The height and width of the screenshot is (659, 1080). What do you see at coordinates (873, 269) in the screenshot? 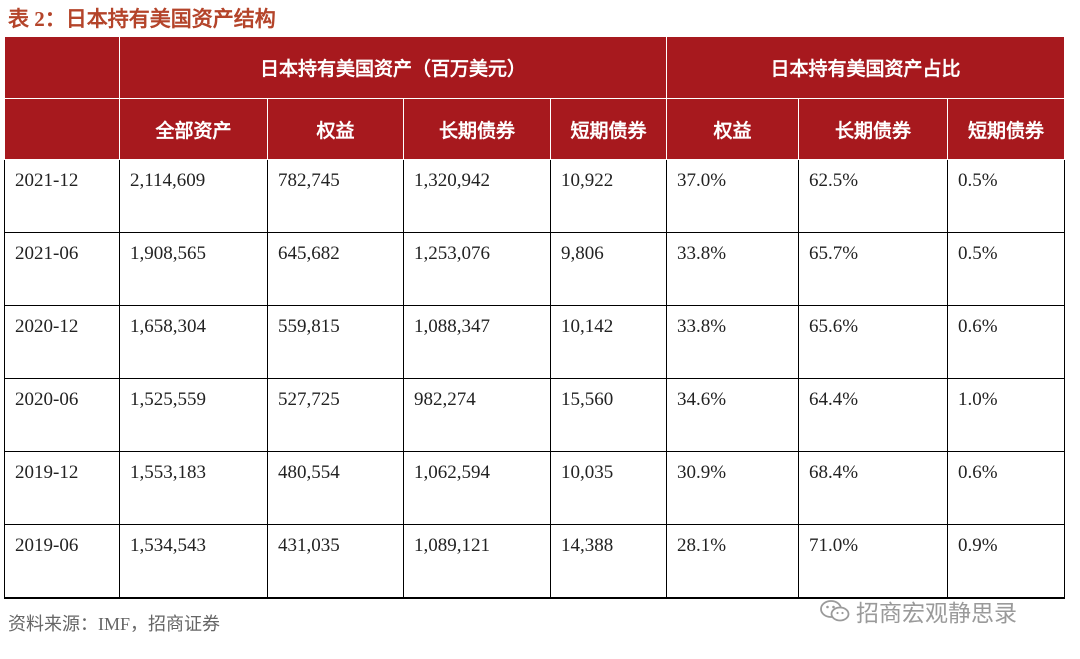
I see `cell-long-bond-share: 65.7%` at bounding box center [873, 269].